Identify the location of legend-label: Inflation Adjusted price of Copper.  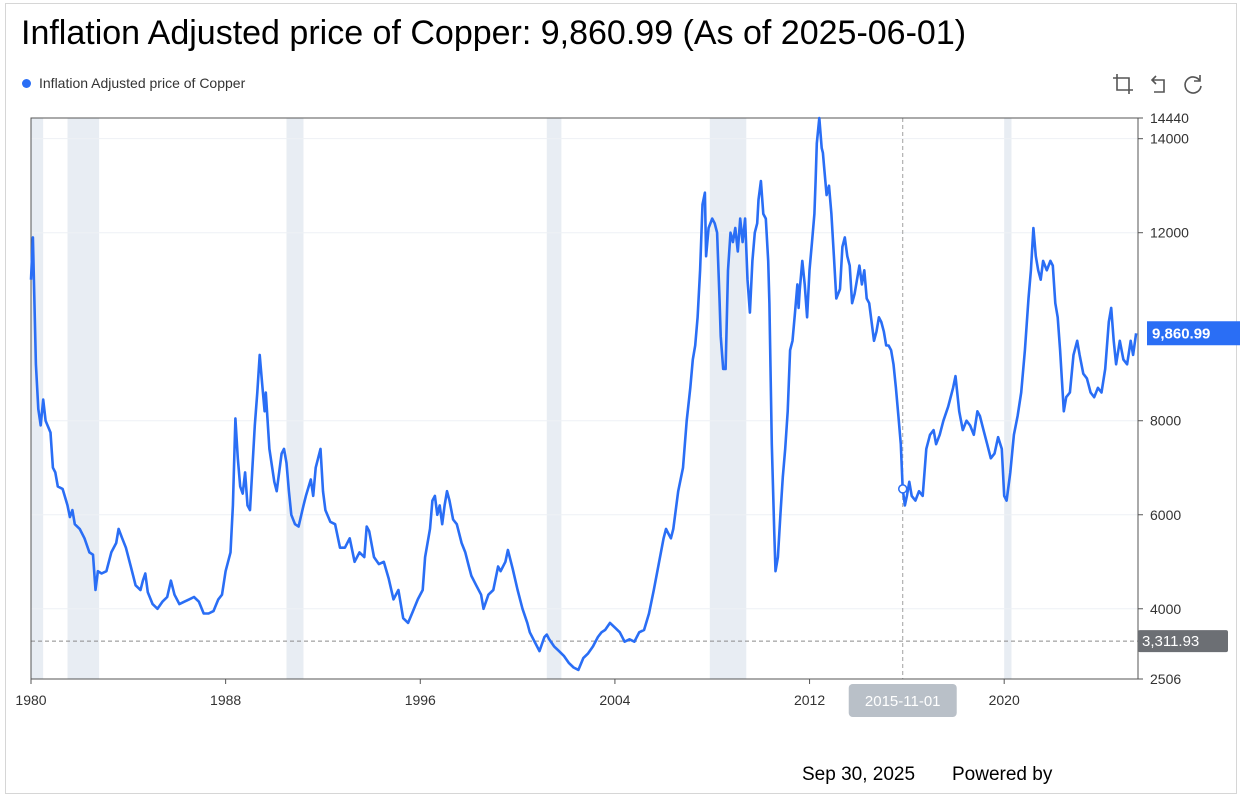
(142, 83).